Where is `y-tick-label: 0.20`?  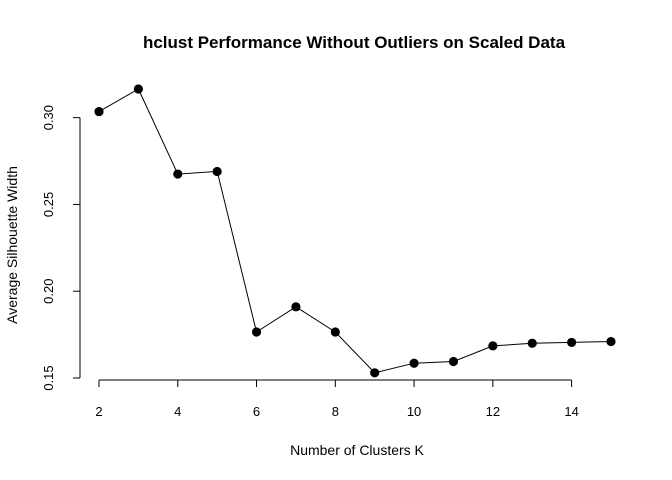 y-tick-label: 0.20 is located at coordinates (48, 291).